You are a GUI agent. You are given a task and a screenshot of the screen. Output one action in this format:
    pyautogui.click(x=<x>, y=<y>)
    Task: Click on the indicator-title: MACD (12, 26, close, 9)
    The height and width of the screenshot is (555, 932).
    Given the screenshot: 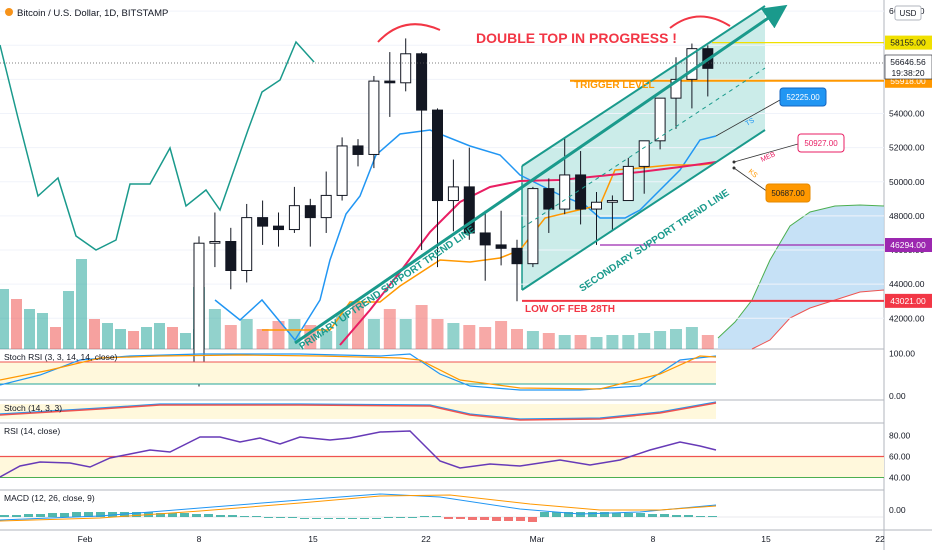 What is the action you would take?
    pyautogui.click(x=49, y=498)
    